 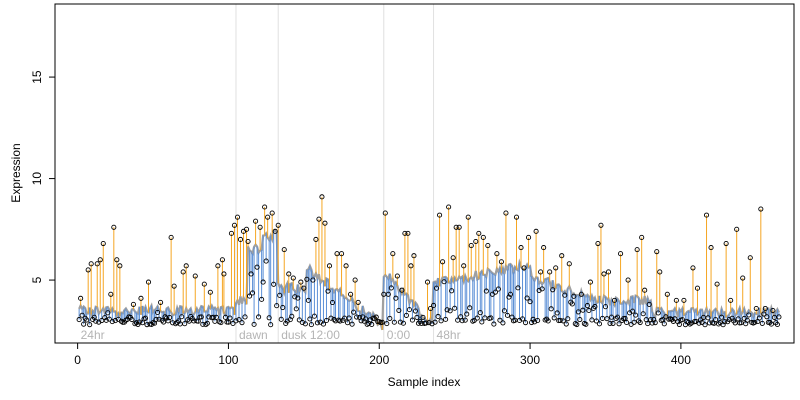 What do you see at coordinates (77, 360) in the screenshot?
I see `x-tick-label: 0` at bounding box center [77, 360].